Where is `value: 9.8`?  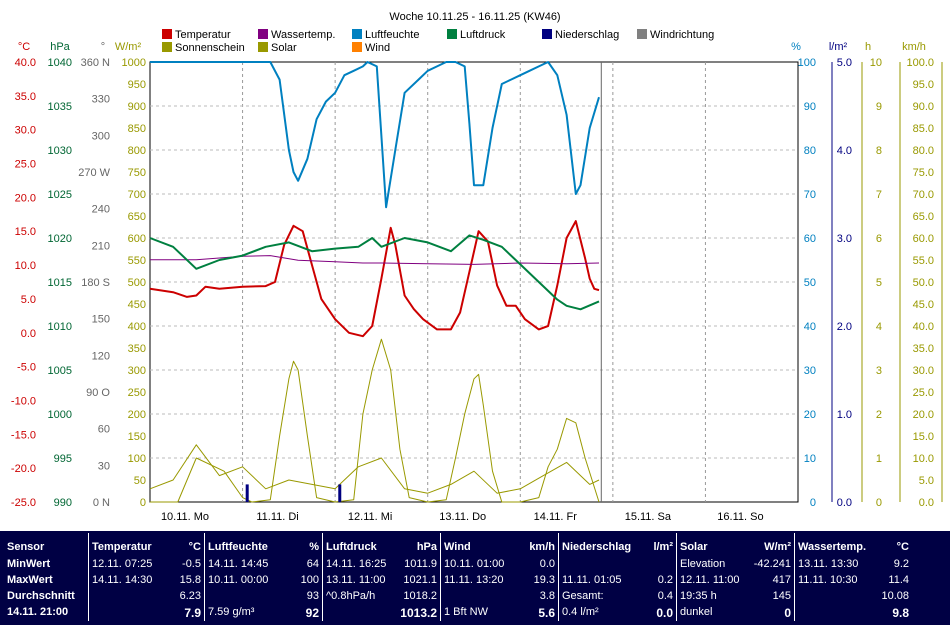 value: 9.8 is located at coordinates (900, 613).